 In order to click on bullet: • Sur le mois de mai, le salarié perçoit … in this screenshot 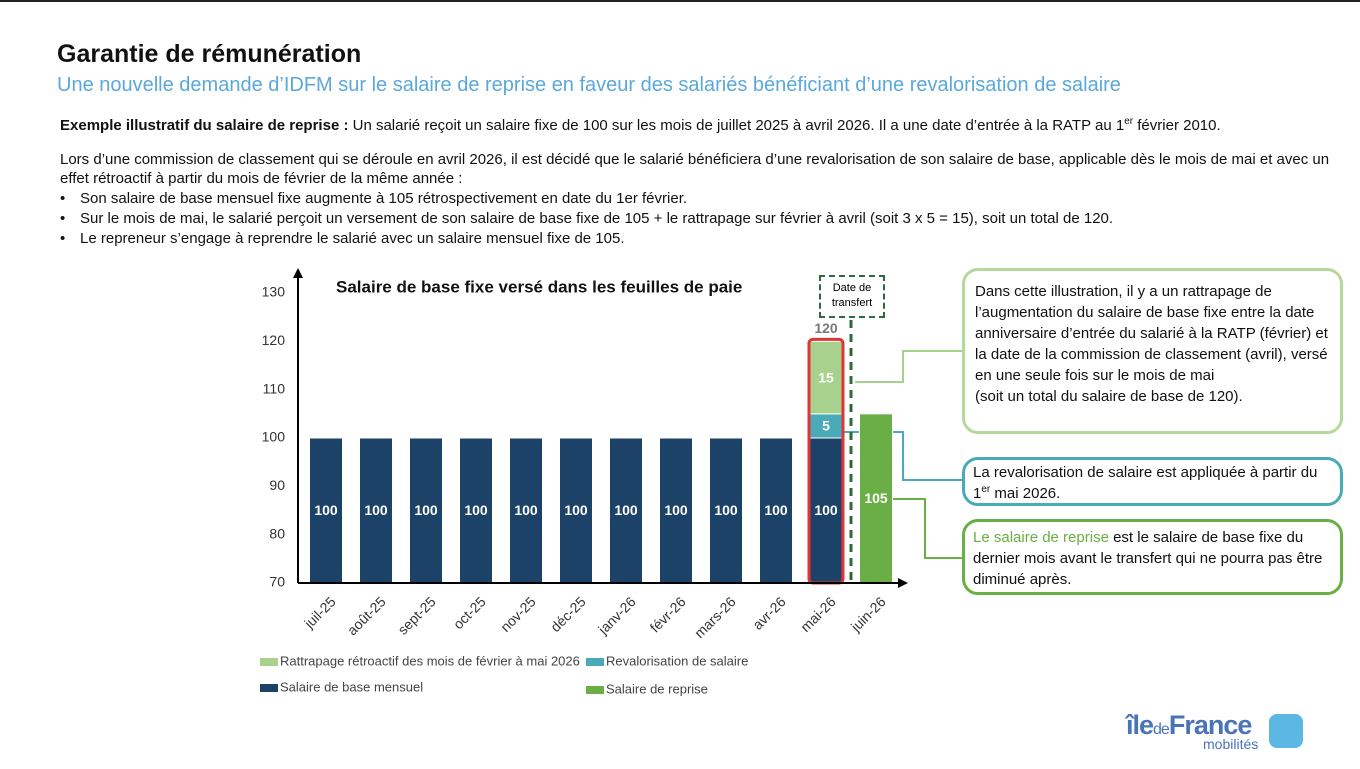, I will do `click(587, 218)`.